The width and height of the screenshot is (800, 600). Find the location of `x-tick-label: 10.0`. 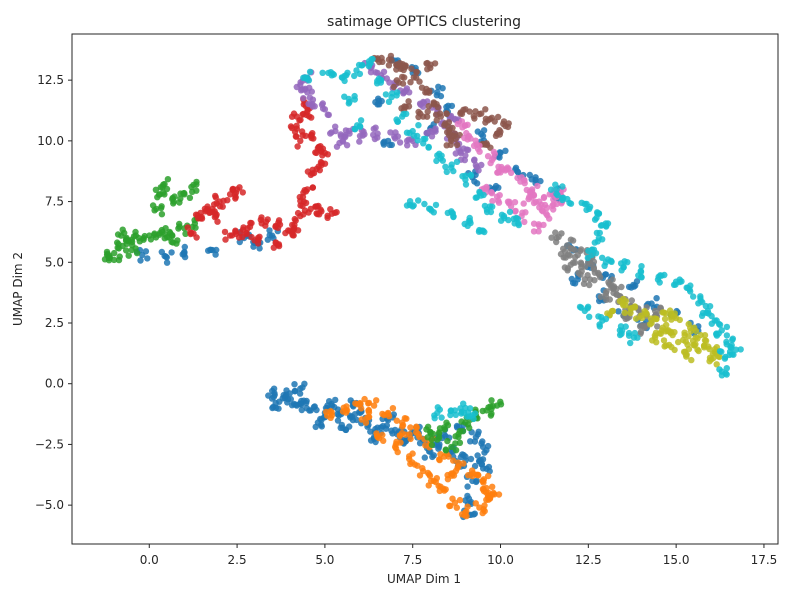

x-tick-label: 10.0 is located at coordinates (500, 560).